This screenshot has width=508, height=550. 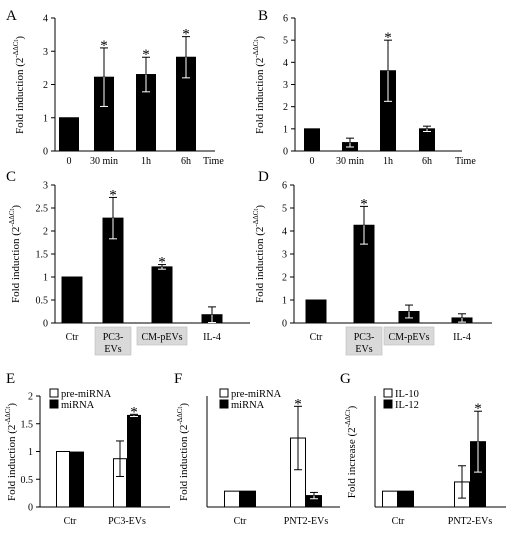 I want to click on x-axis-extra-label: Time, so click(x=213, y=161).